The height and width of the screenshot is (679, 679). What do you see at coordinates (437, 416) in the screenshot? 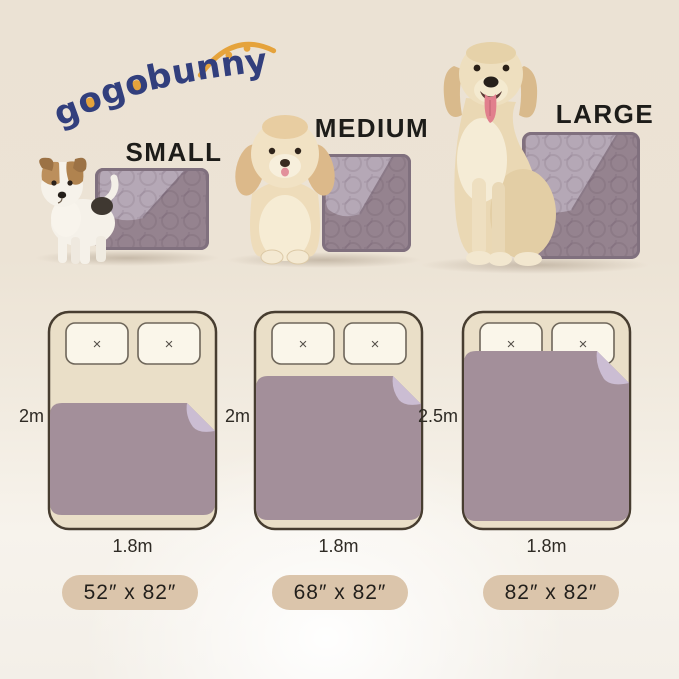
I see `bed-height-label-large: 2.5m` at bounding box center [437, 416].